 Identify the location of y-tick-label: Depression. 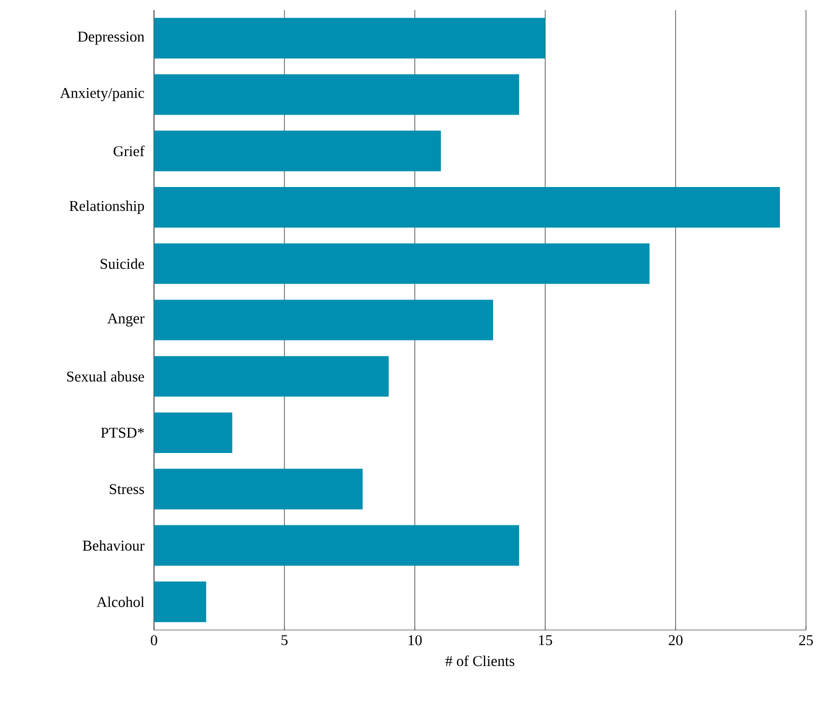
(111, 38).